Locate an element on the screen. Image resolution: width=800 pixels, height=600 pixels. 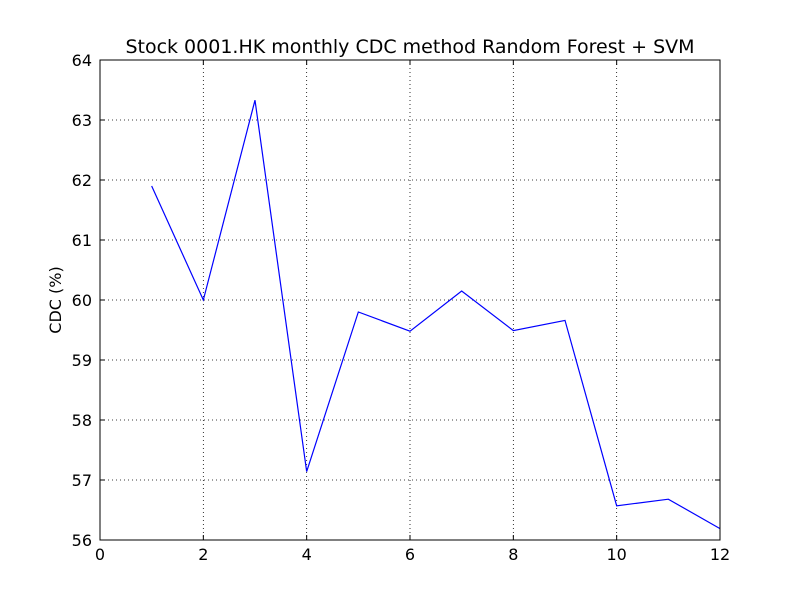
y-tick-labels: 56 57 58 59 60 61 62 63 64 is located at coordinates (82, 300).